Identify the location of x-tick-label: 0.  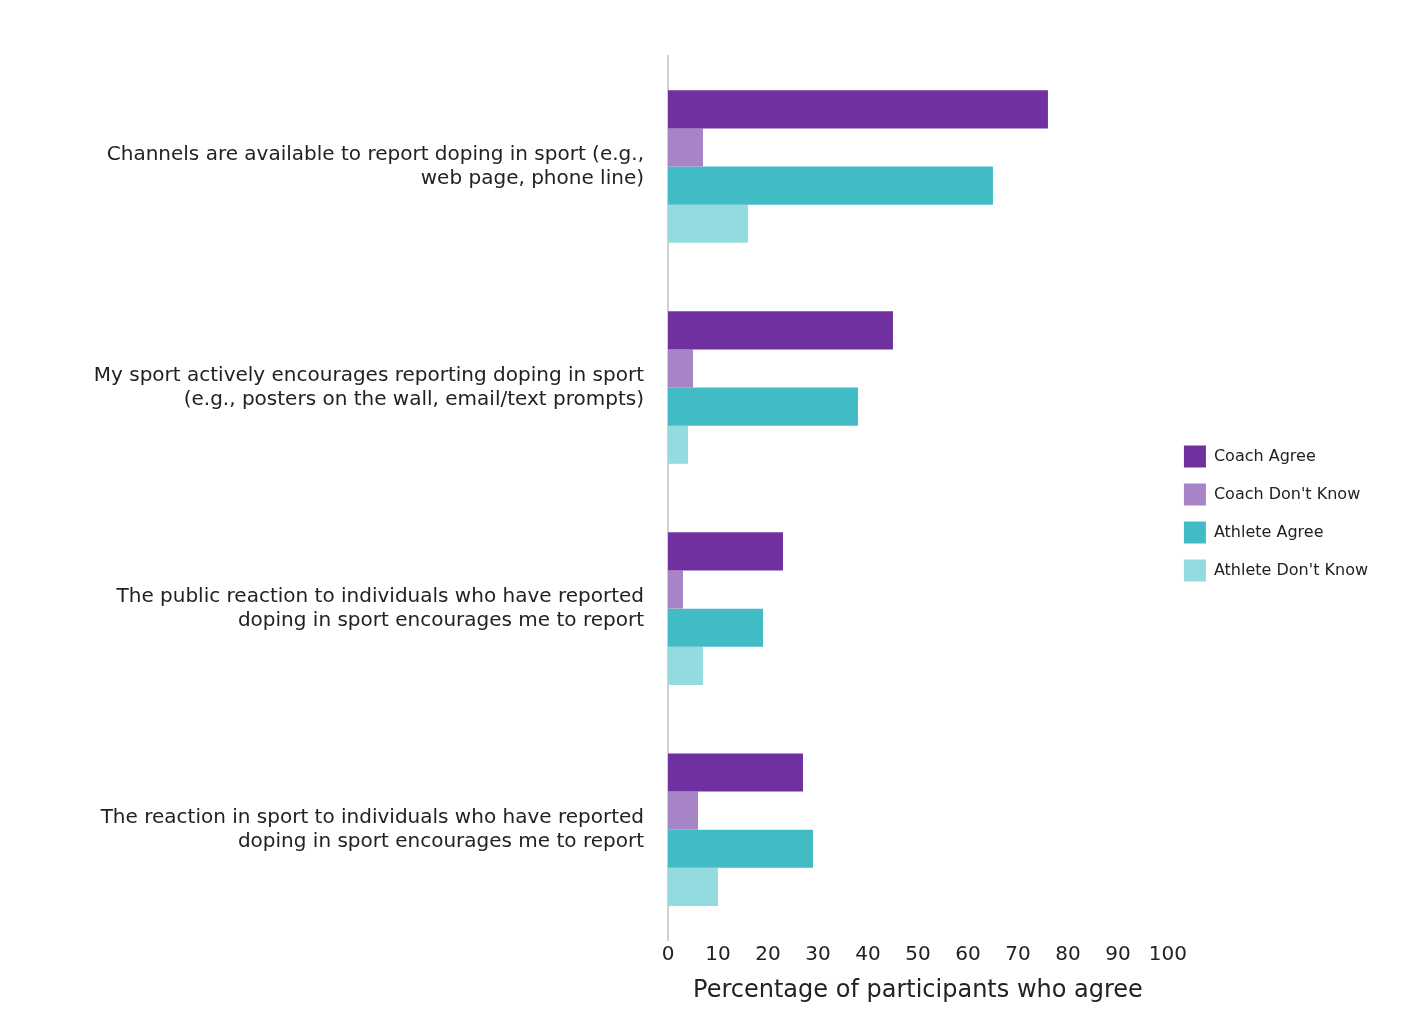
(668, 953).